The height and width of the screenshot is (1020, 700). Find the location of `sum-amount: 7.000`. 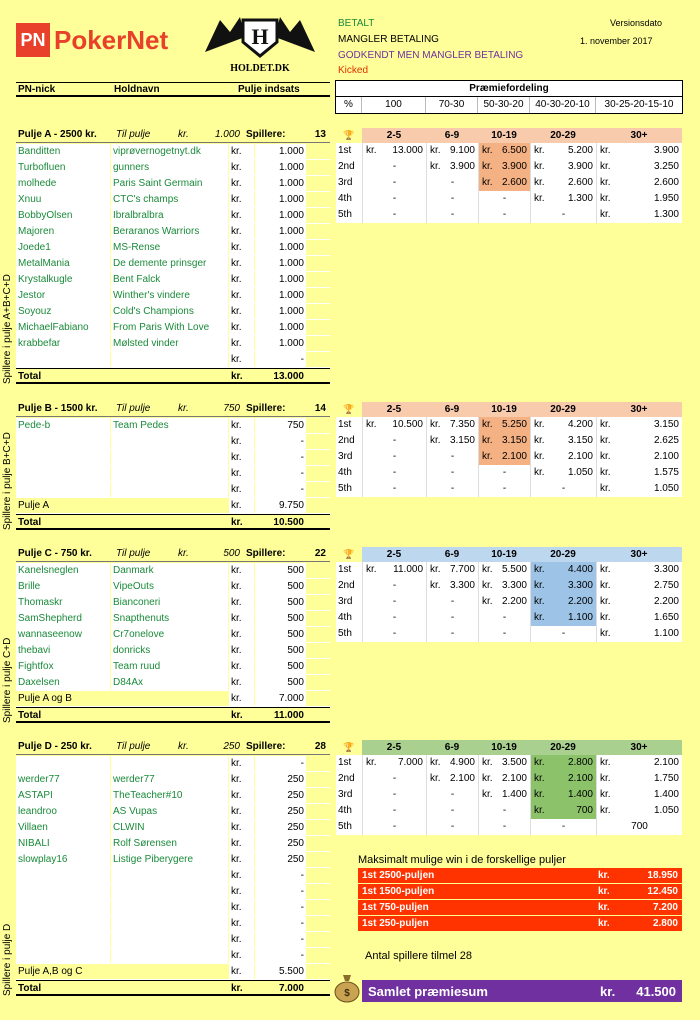

sum-amount: 7.000 is located at coordinates (280, 698).